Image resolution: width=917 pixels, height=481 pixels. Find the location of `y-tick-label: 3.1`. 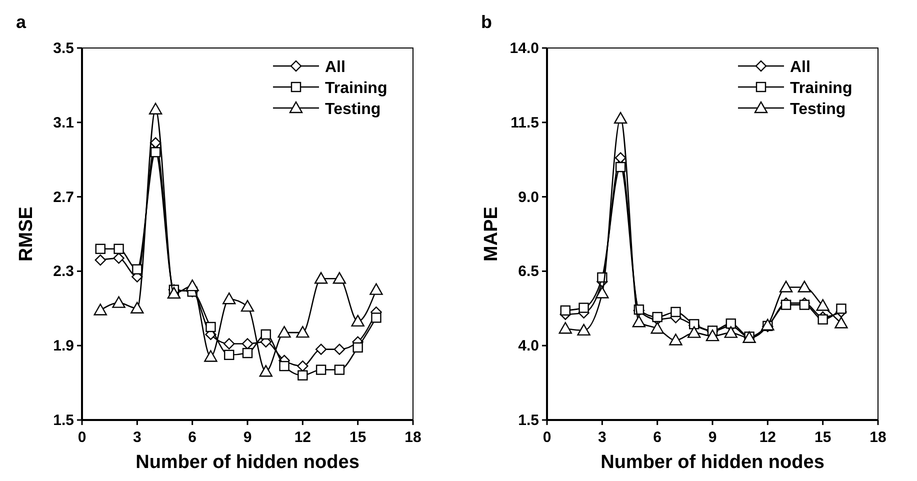

y-tick-label: 3.1 is located at coordinates (63, 123).